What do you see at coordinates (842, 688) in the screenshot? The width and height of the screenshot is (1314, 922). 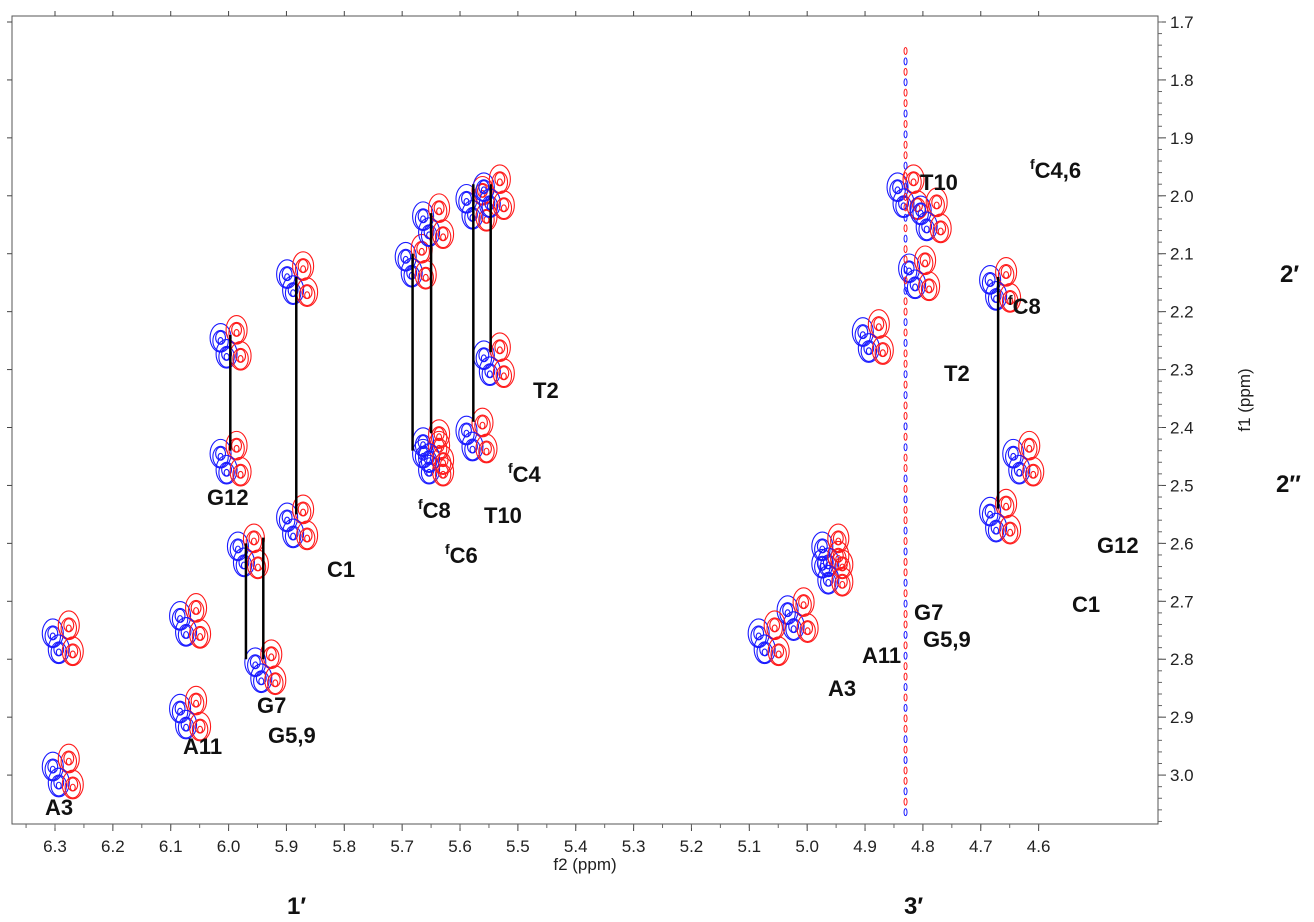 I see `peak-label-a3-right: A3` at bounding box center [842, 688].